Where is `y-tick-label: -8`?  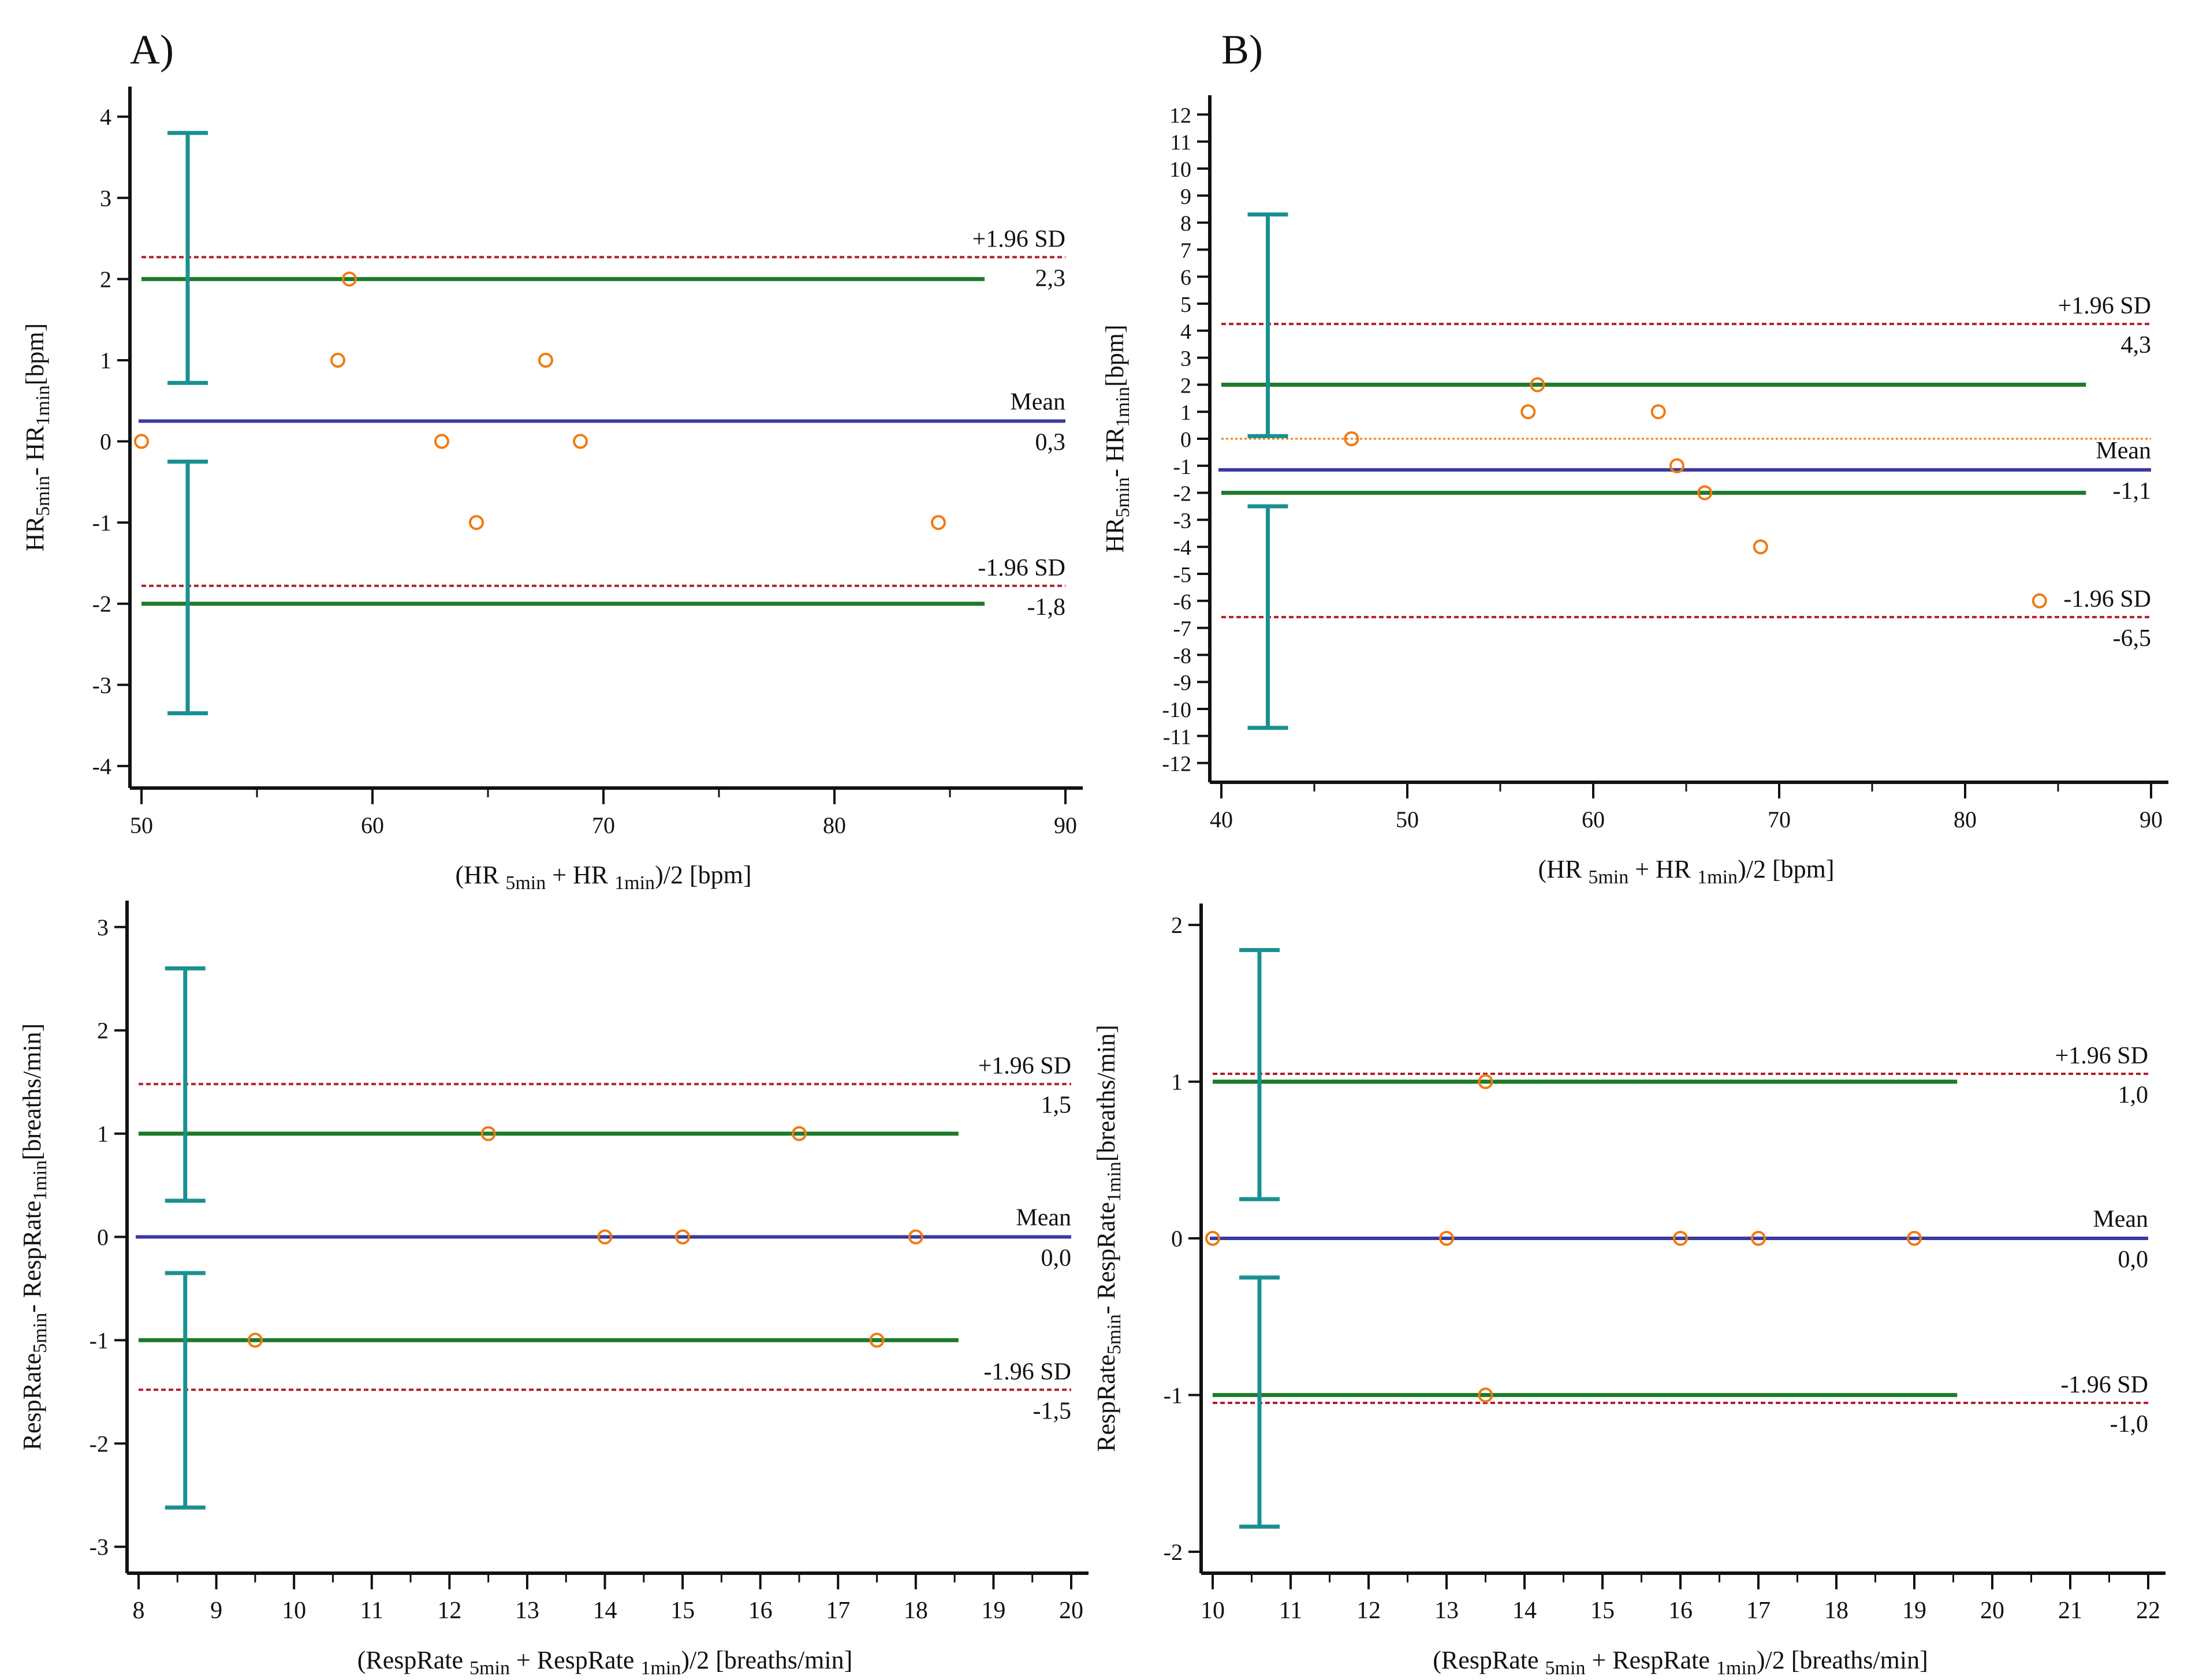
y-tick-label: -8 is located at coordinates (1182, 656).